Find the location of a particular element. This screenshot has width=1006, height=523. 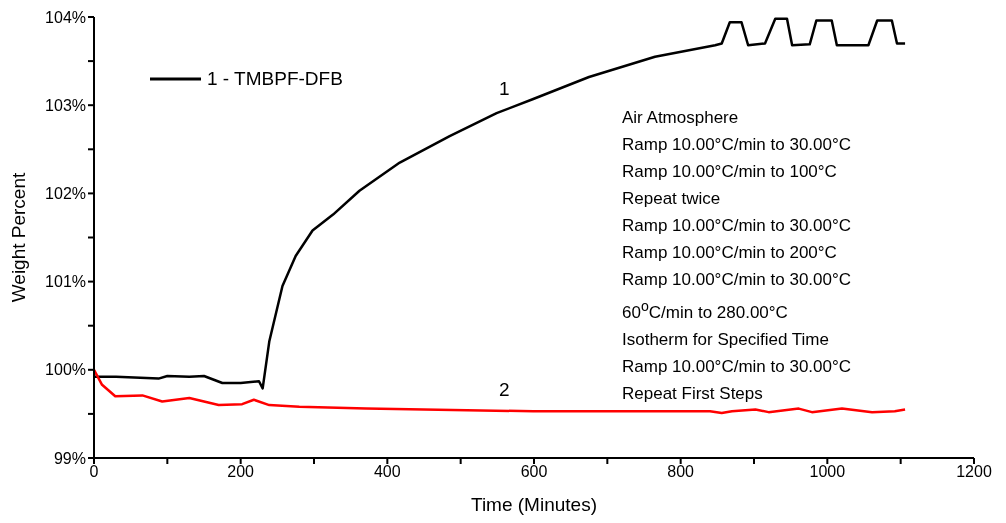

y-tick-label: 101% is located at coordinates (65, 282).